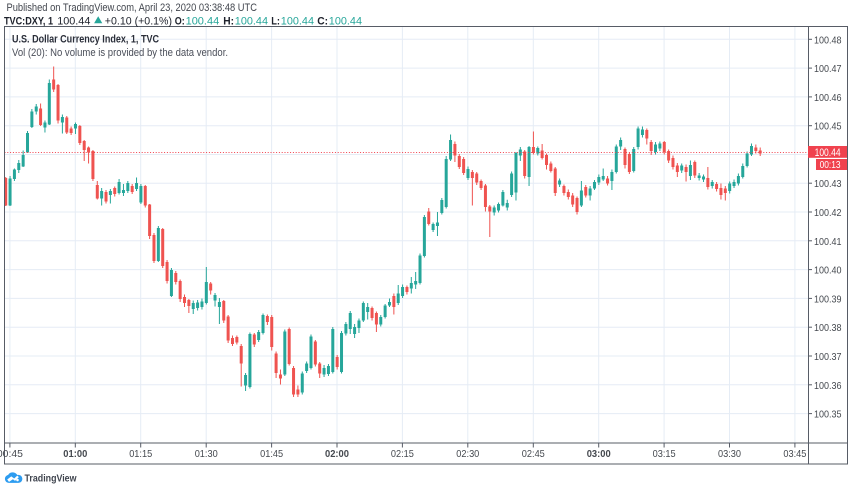 This screenshot has width=852, height=485. I want to click on svg-text: TradingView, so click(51, 479).